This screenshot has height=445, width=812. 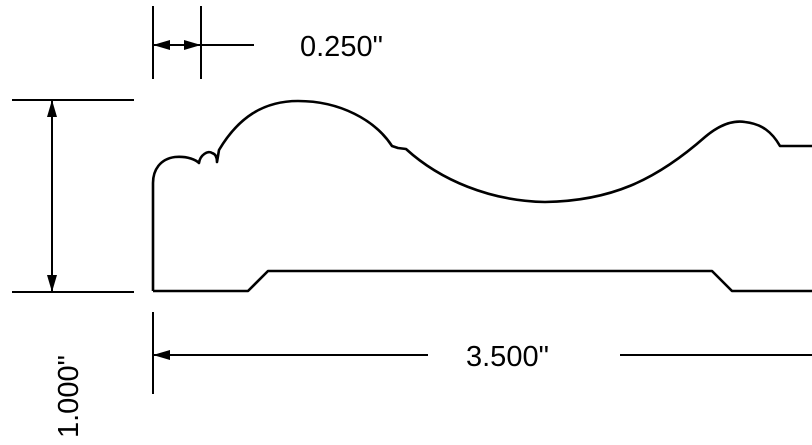 What do you see at coordinates (69, 396) in the screenshot?
I see `height-dimension-label: 1.000"` at bounding box center [69, 396].